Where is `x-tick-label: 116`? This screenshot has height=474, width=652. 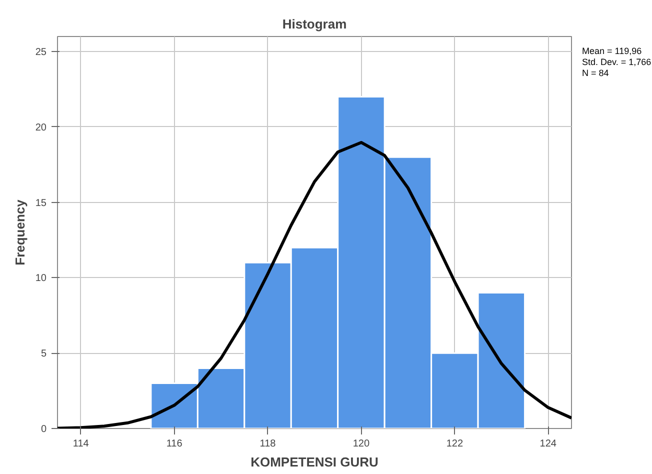 x-tick-label: 116 is located at coordinates (174, 444).